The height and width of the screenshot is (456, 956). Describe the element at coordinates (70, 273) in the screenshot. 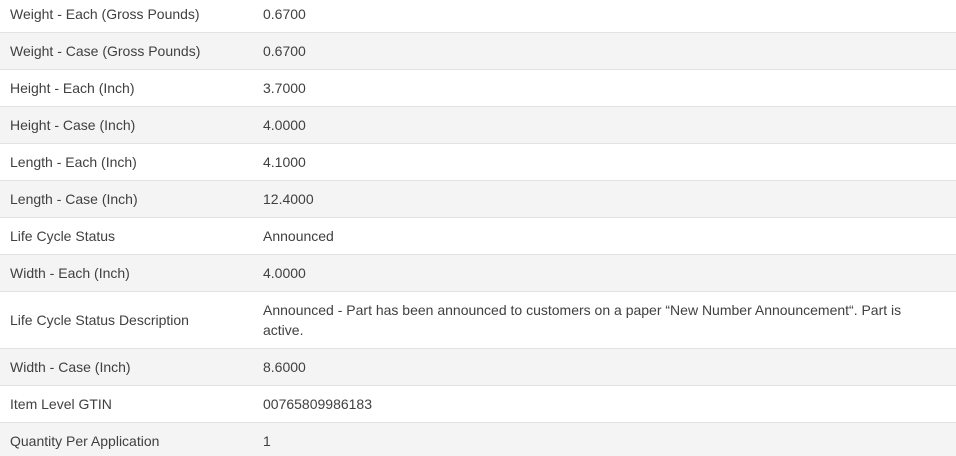

I see `attribute-label: Width - Each (Inch)` at that location.